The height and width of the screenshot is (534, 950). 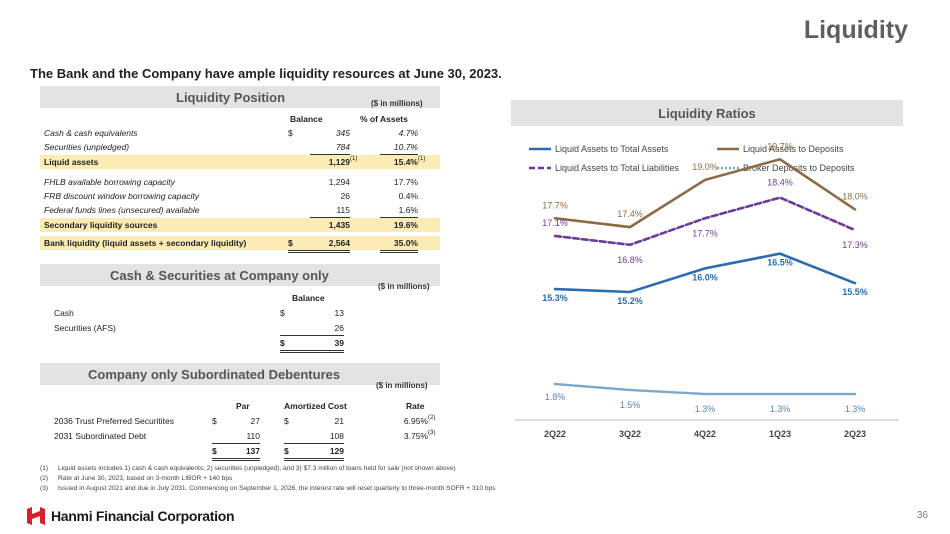 What do you see at coordinates (408, 210) in the screenshot?
I see `row-pct: 1.6%` at bounding box center [408, 210].